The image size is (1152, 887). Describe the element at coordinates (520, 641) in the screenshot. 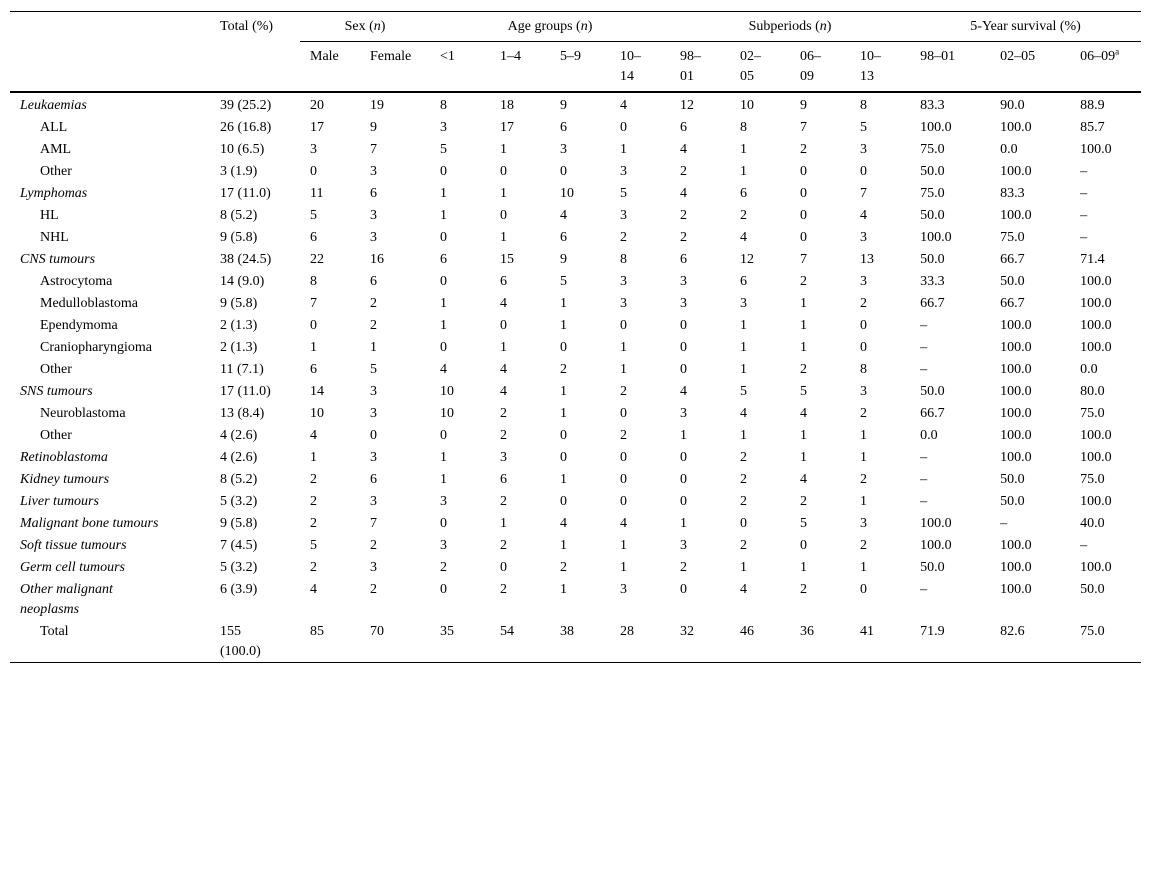

I see `table-cell: 54` at that location.